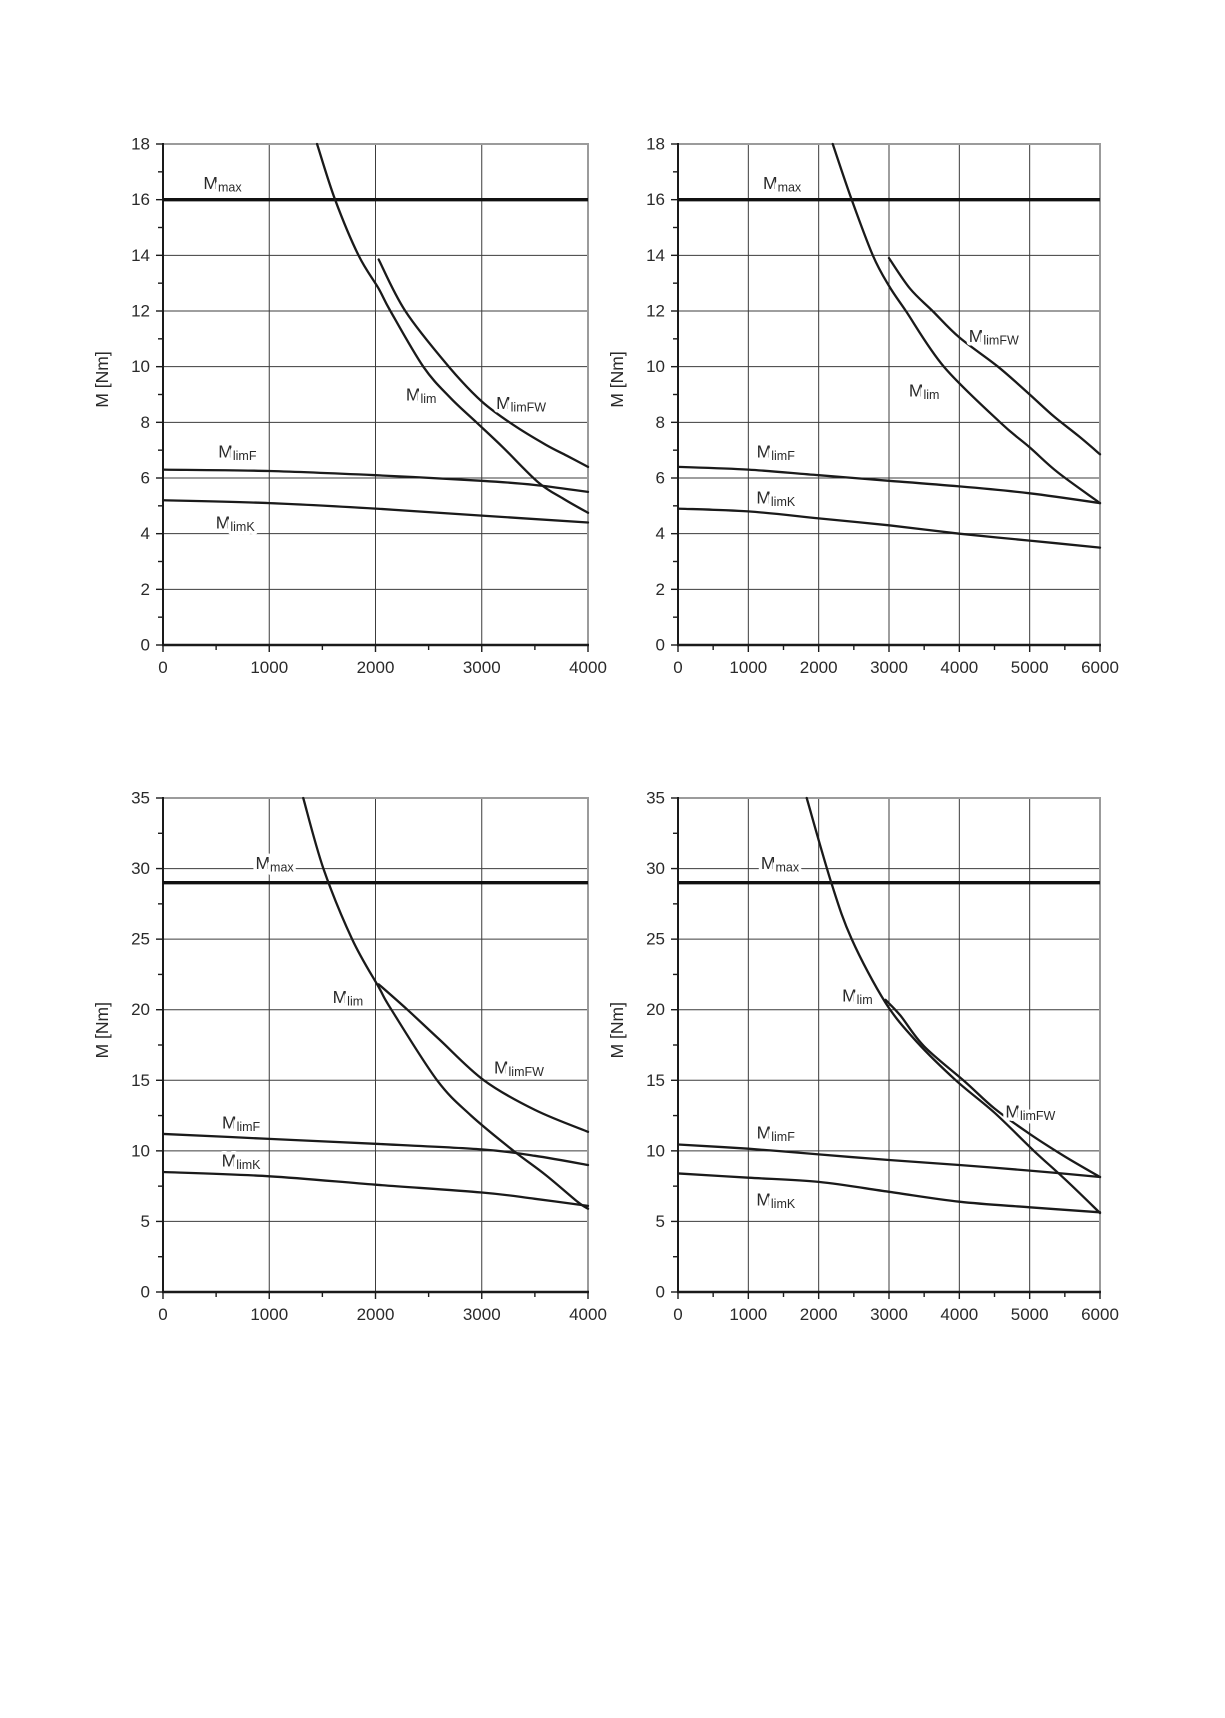 This screenshot has width=1225, height=1718. Describe the element at coordinates (140, 798) in the screenshot. I see `y-tick-label-35: 35` at that location.